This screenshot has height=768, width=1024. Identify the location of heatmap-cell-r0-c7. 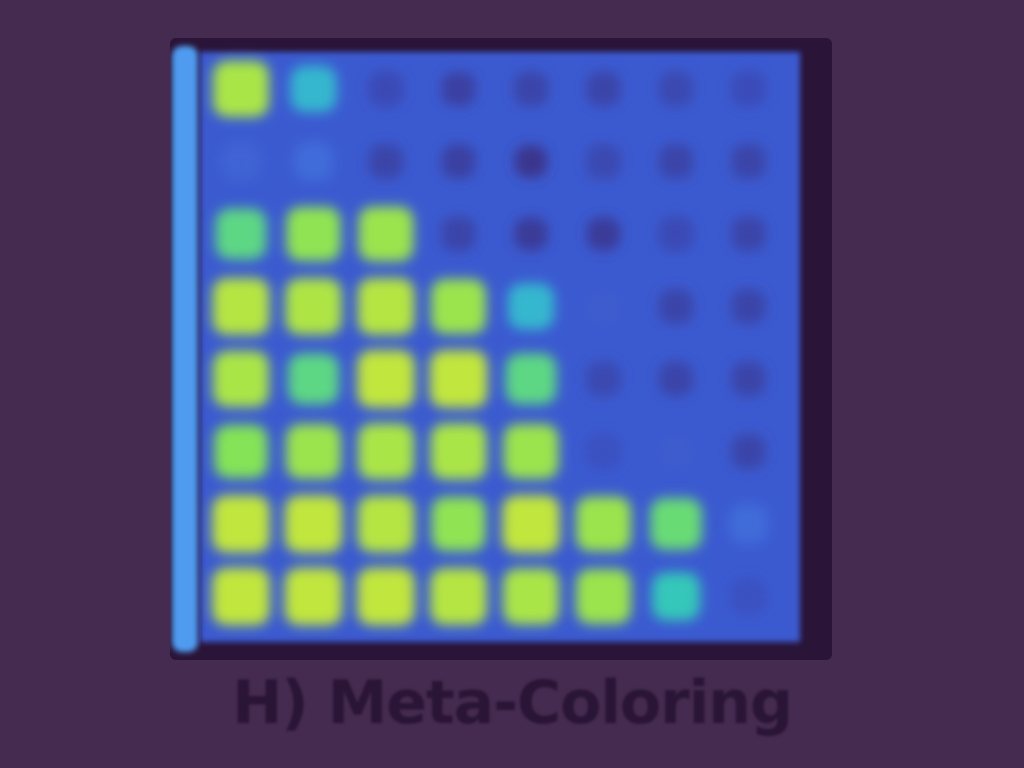
(748, 89).